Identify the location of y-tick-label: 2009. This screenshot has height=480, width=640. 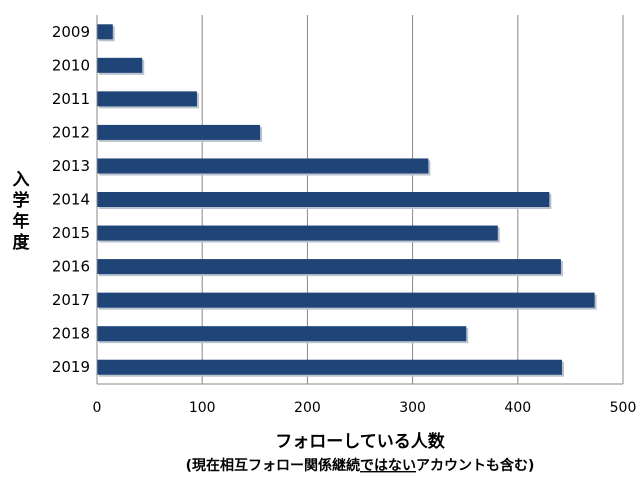
(71, 32).